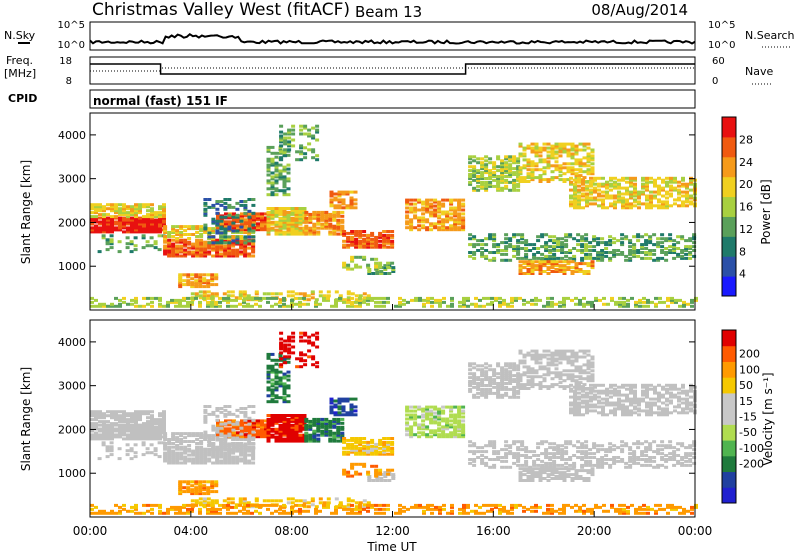  I want to click on colorbar-swatch, so click(729, 206).